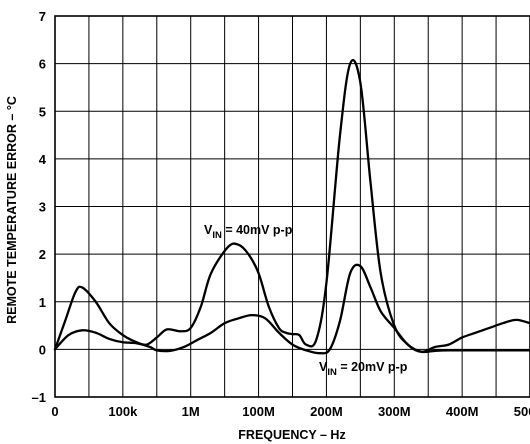 The image size is (530, 444). Describe the element at coordinates (42, 254) in the screenshot. I see `y-tick-label: 2` at that location.